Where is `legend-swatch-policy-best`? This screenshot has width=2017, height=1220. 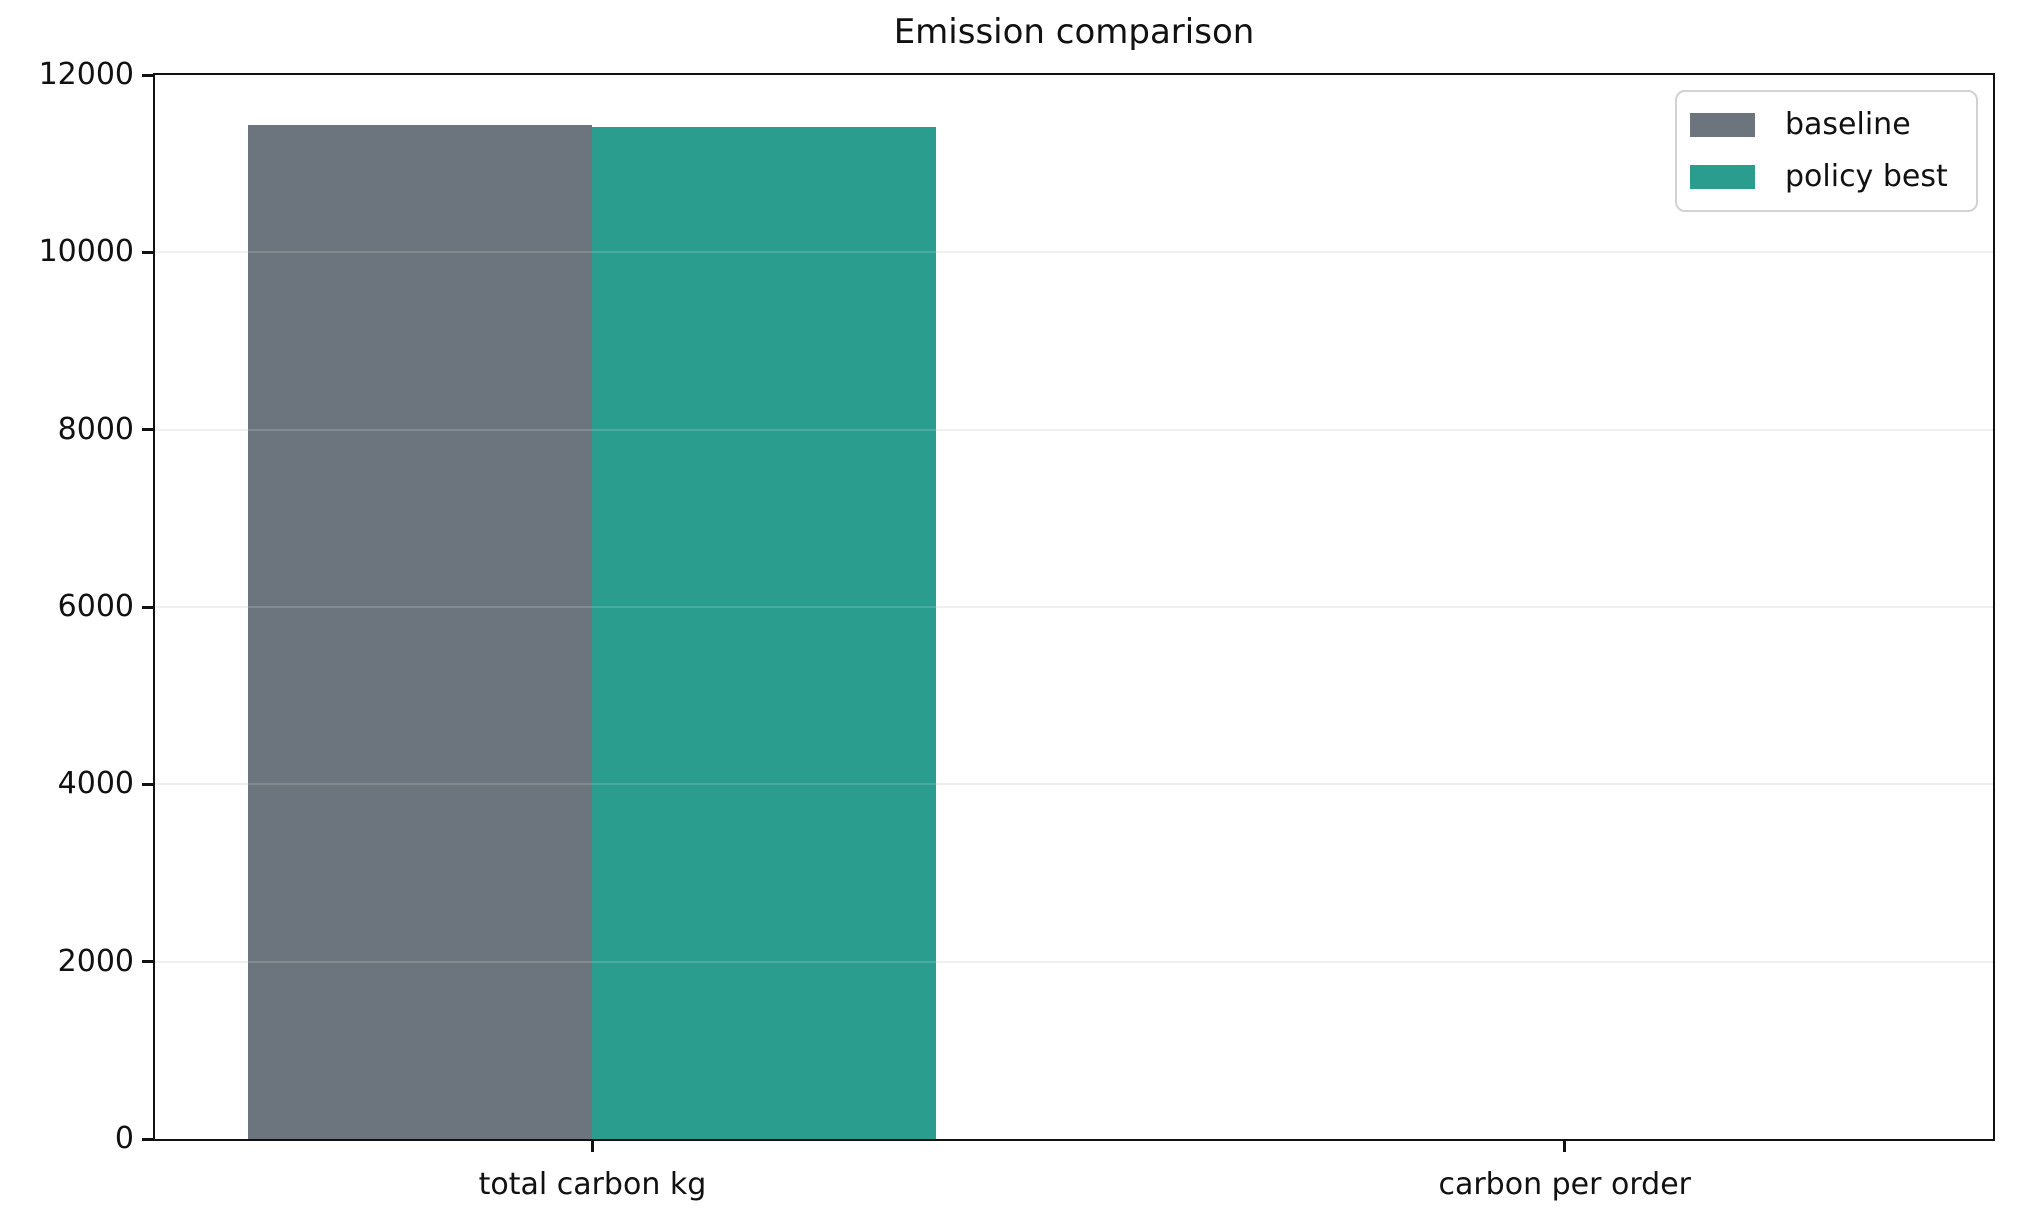 legend-swatch-policy-best is located at coordinates (1722, 177).